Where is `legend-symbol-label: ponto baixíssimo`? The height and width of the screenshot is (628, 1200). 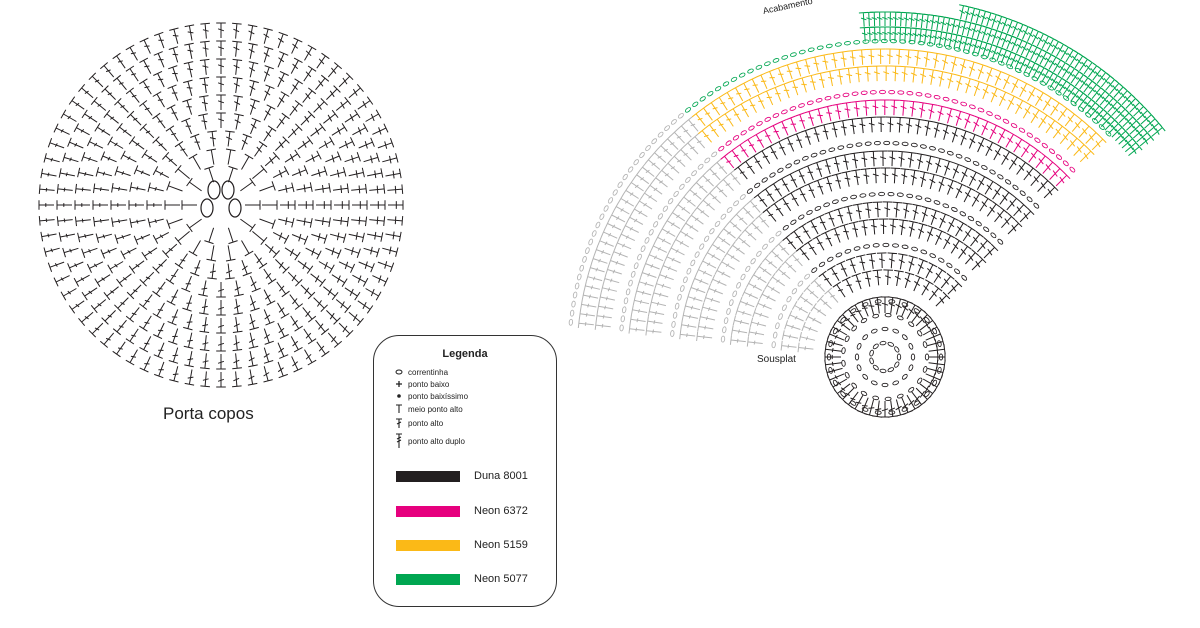
legend-symbol-label: ponto baixíssimo is located at coordinates (438, 396).